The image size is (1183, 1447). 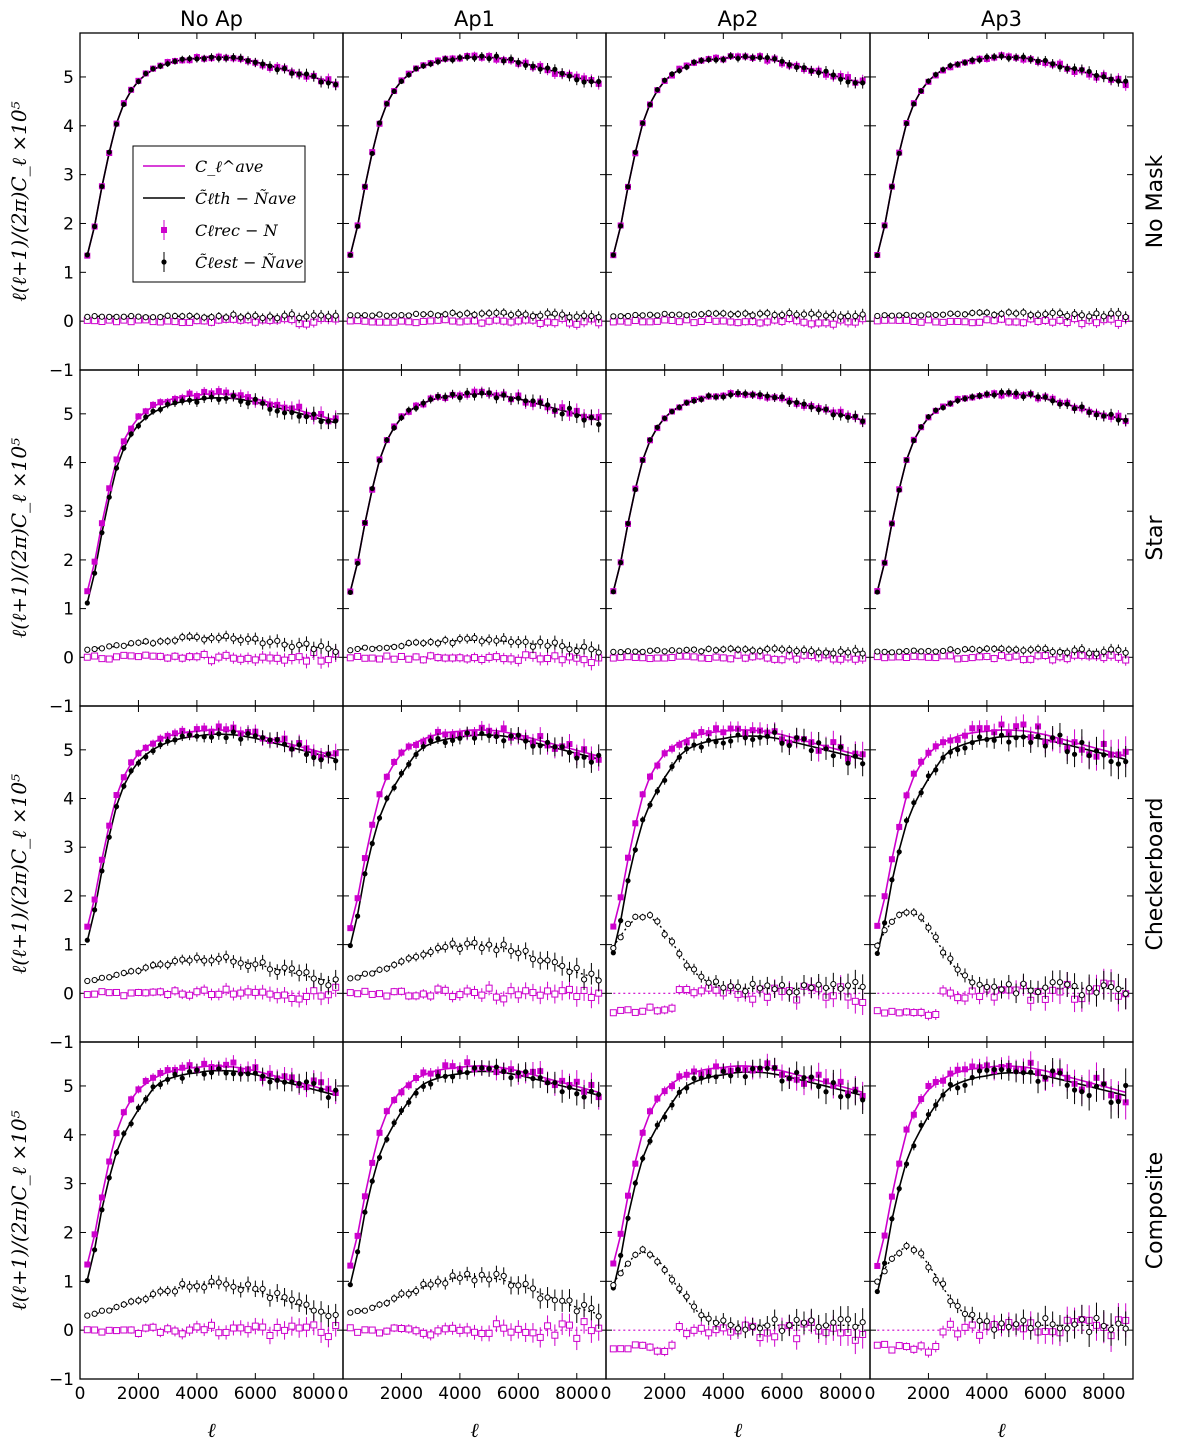 I want to click on y-tick-label: 0, so click(x=68, y=1331).